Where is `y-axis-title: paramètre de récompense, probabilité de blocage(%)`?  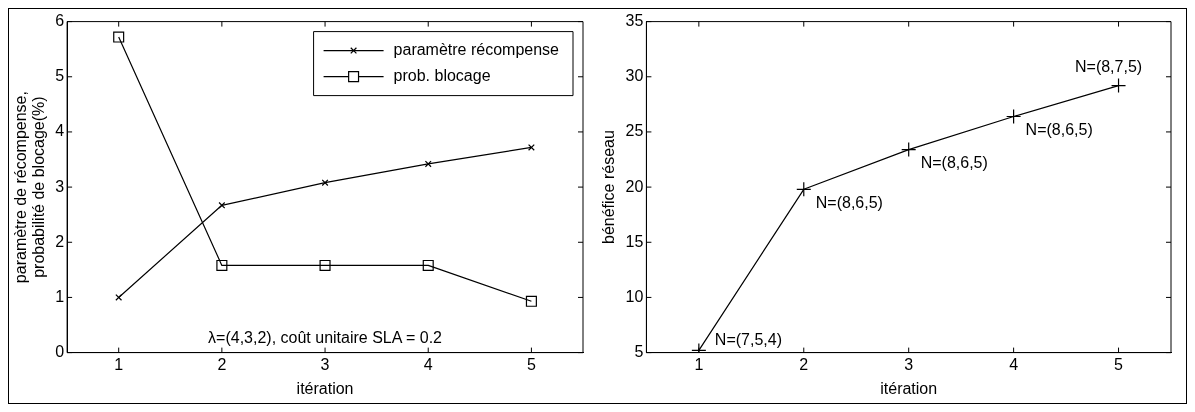 y-axis-title: paramètre de récompense, probabilité de blocage(%) is located at coordinates (29, 187).